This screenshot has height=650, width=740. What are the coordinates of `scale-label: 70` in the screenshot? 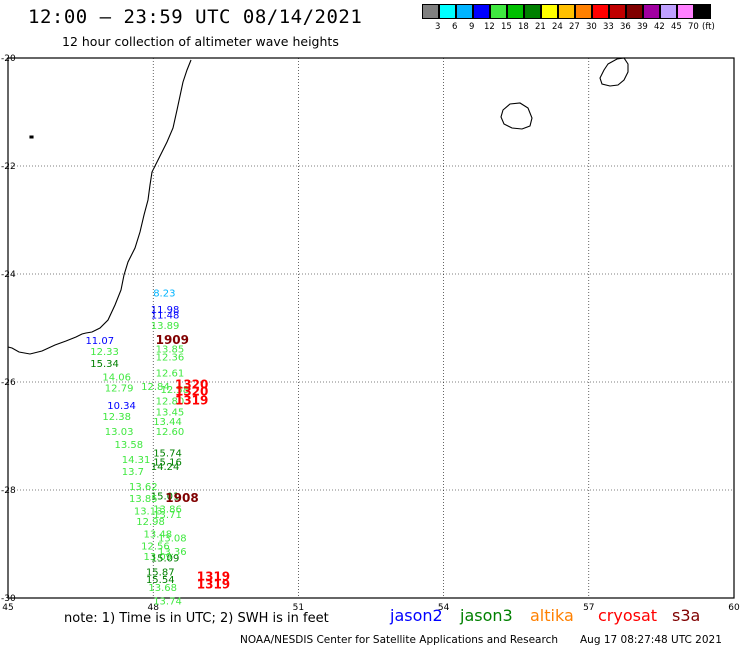 It's located at (693, 27).